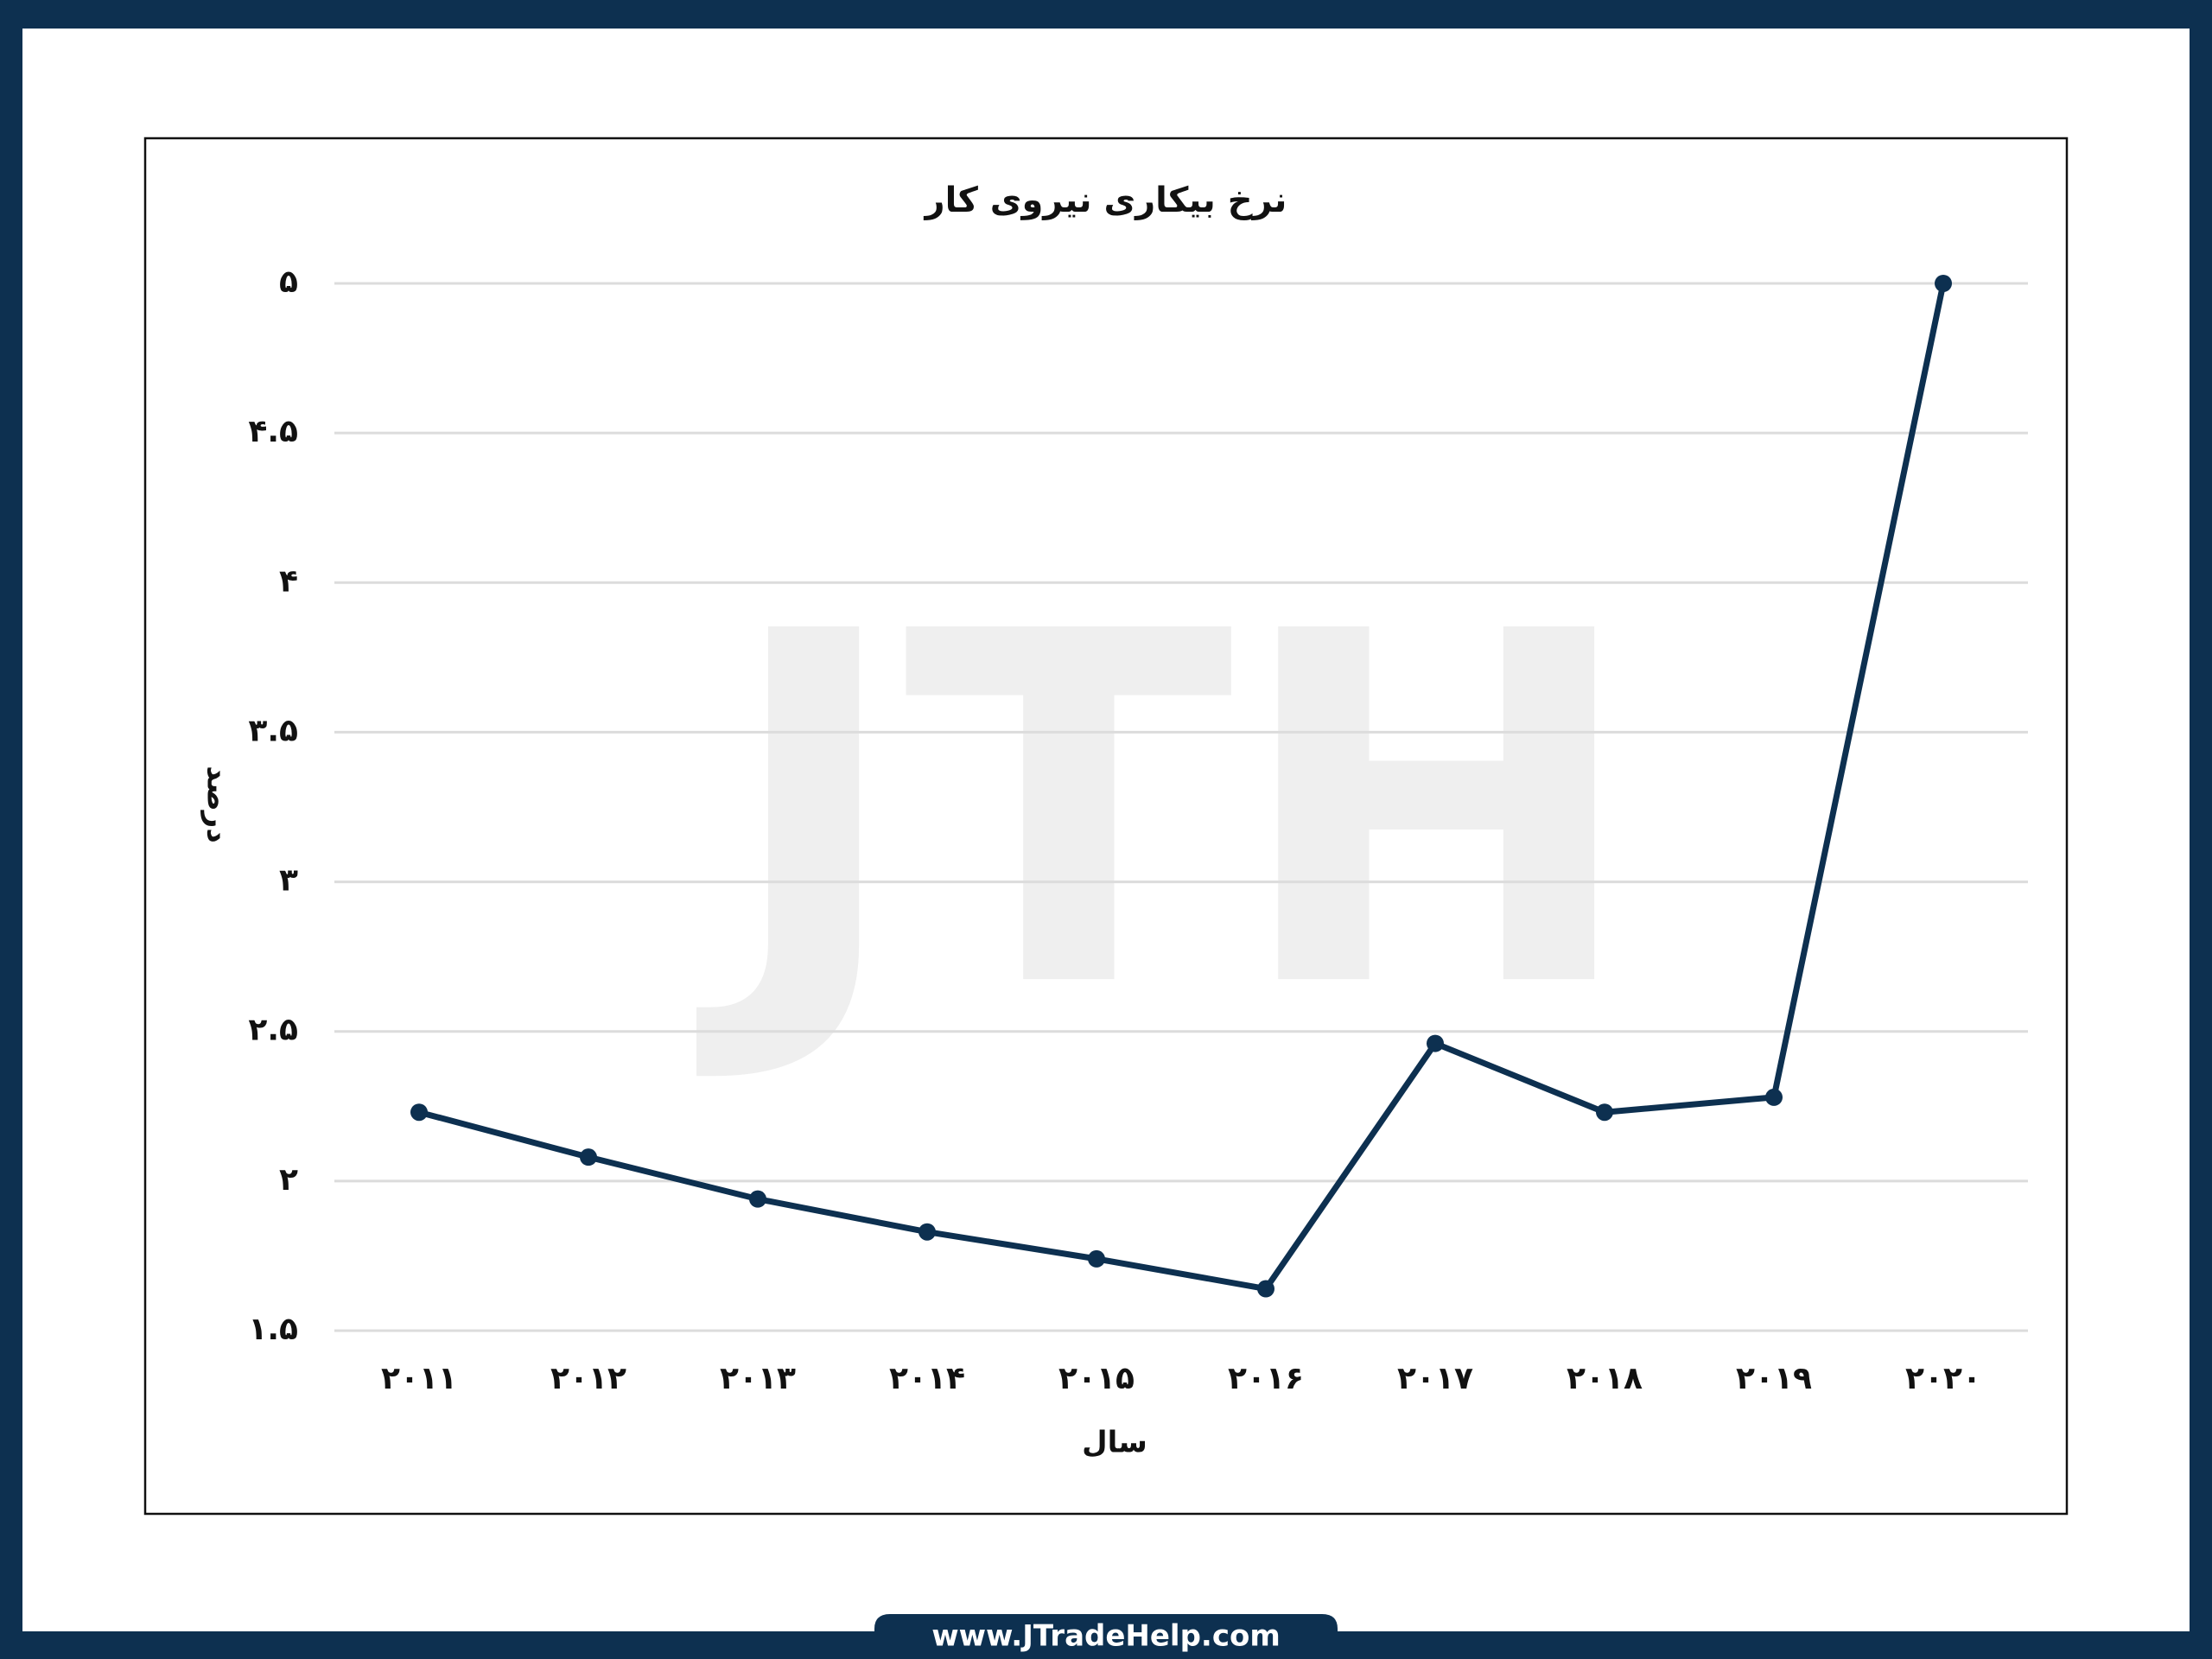  Describe the element at coordinates (288, 881) in the screenshot. I see `y-tick-label: ۳` at that location.